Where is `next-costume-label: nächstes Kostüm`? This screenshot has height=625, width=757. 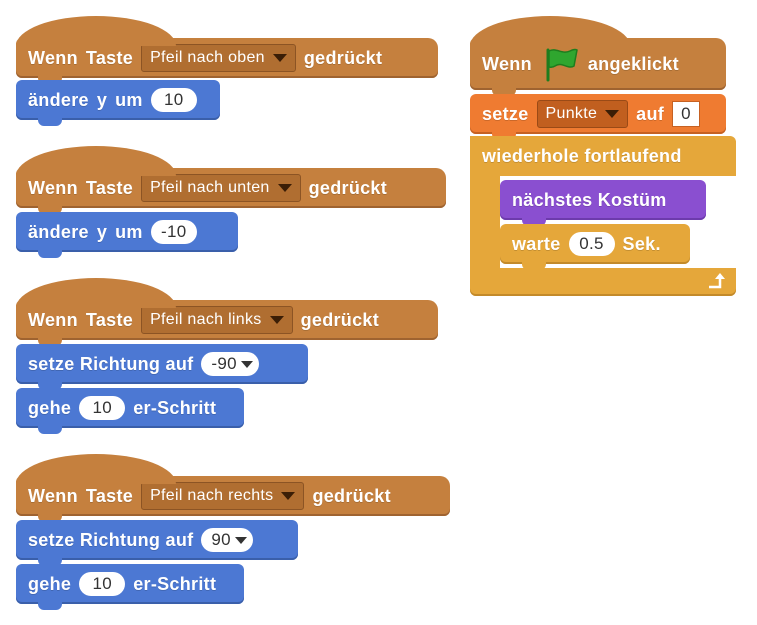
next-costume-label: nächstes Kostüm is located at coordinates (589, 199).